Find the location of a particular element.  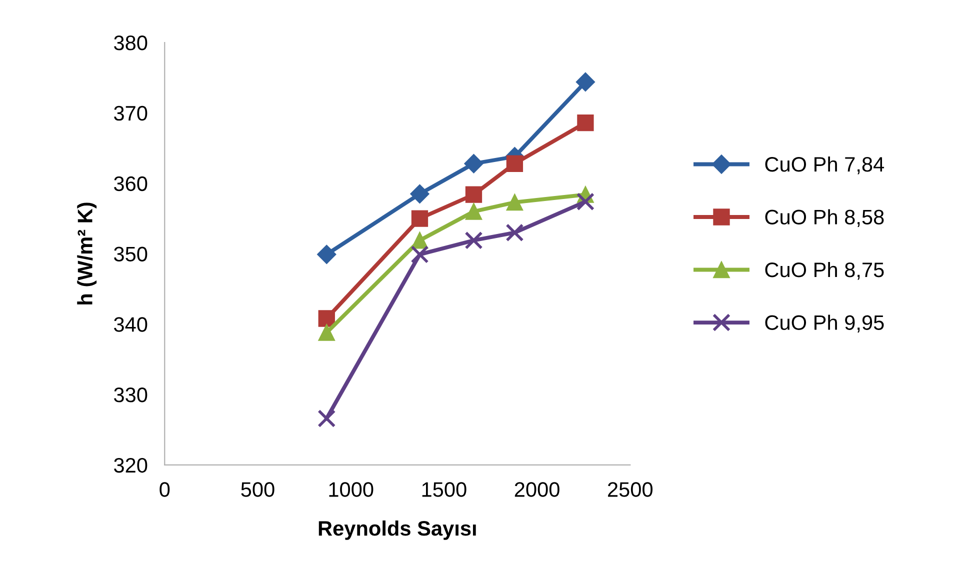

y-tick-label: 380 is located at coordinates (131, 43).